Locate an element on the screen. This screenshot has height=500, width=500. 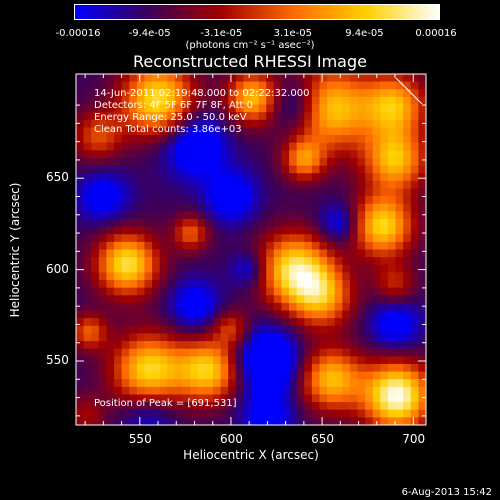
annotation-detectors: Detectors: 4F 5F 6F 7F 8F, Att 0 is located at coordinates (174, 105).